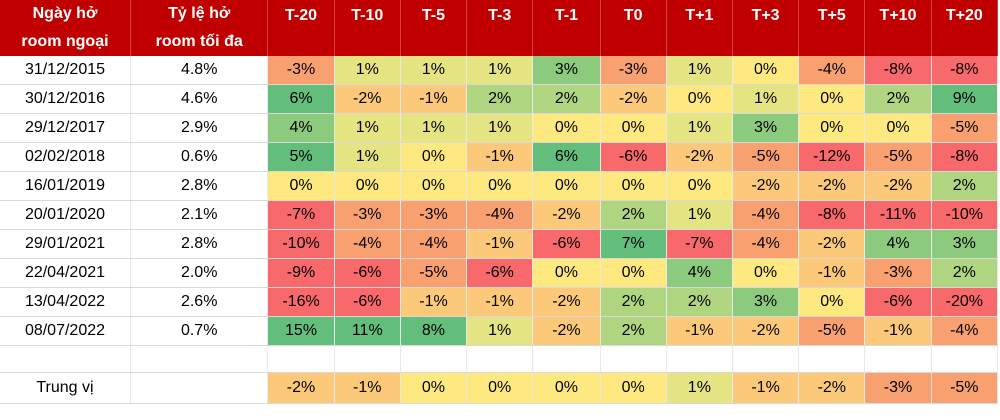  I want to click on return-cell: 15%, so click(301, 331).